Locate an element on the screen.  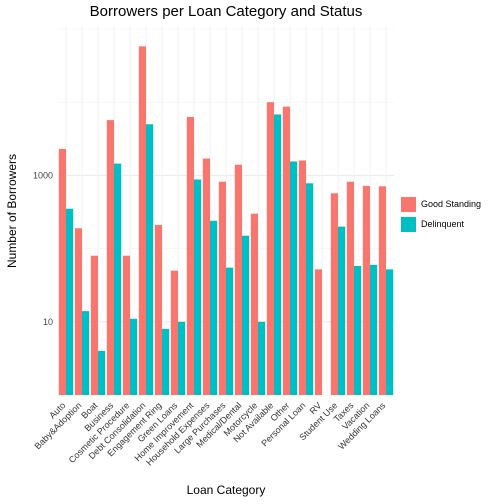
bar-good-standing-cosmetic-procedure is located at coordinates (126, 325).